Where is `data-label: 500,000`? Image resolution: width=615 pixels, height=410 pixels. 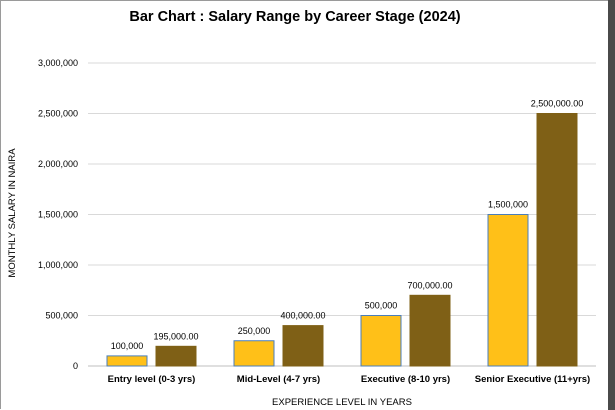
data-label: 500,000 is located at coordinates (381, 306).